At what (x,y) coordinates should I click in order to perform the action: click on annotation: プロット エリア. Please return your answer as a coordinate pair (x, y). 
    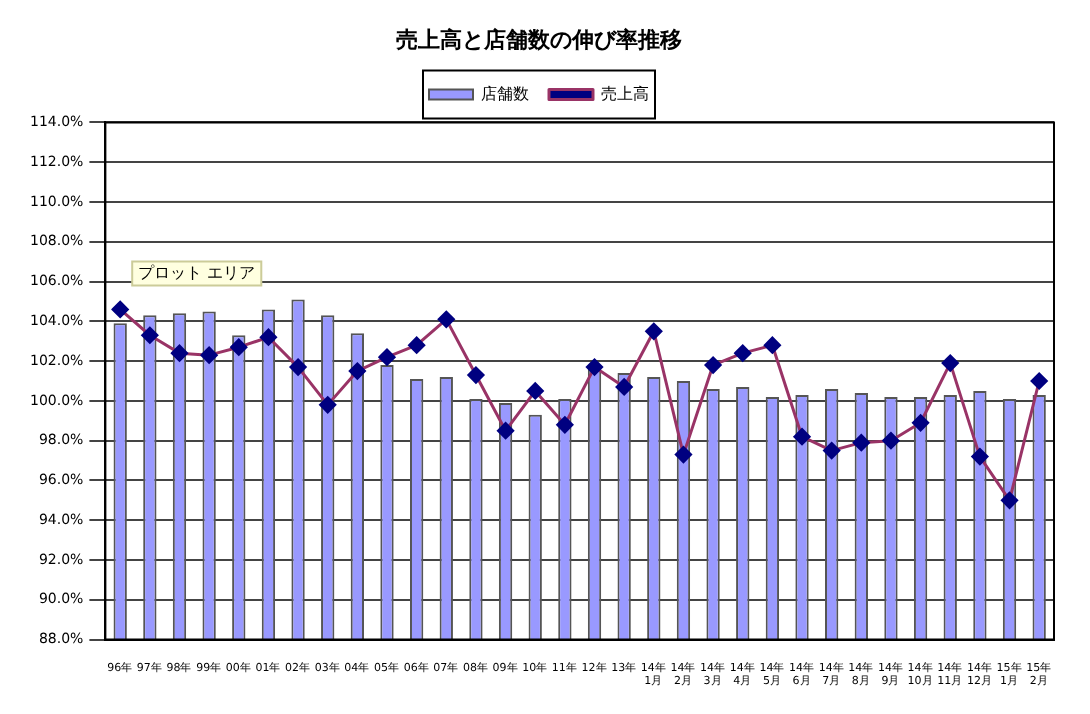
    Looking at the image, I should click on (197, 272).